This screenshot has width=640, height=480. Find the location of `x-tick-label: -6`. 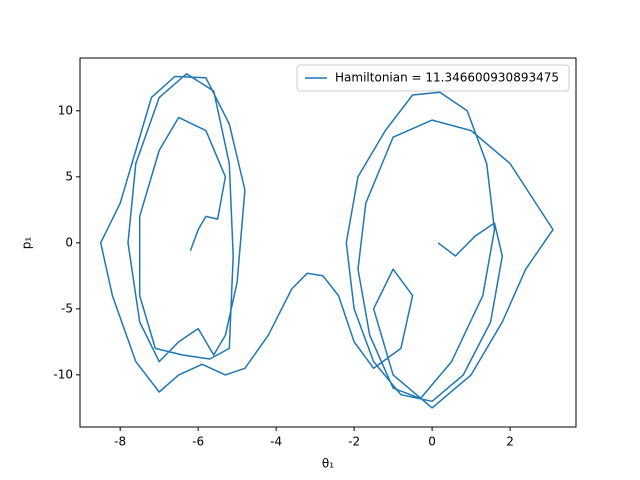

x-tick-label: -6 is located at coordinates (198, 442).